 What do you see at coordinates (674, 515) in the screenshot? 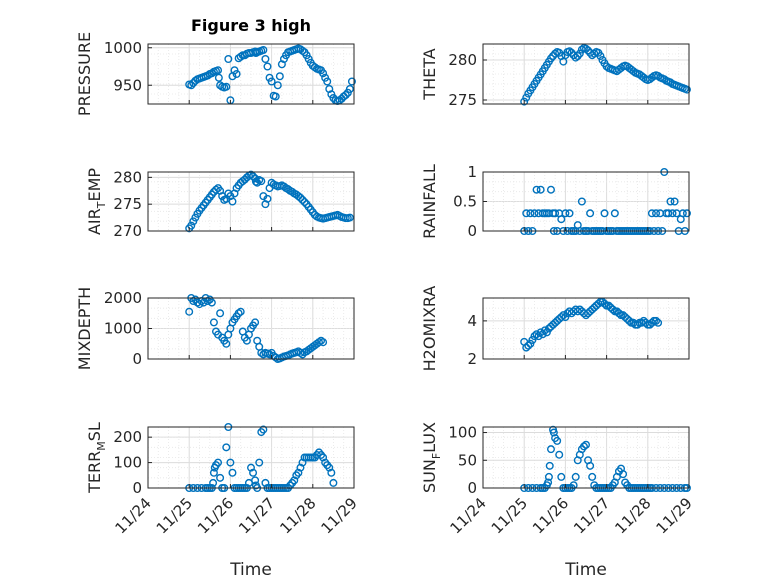
I see `x-tick-label: 11/29` at bounding box center [674, 515].